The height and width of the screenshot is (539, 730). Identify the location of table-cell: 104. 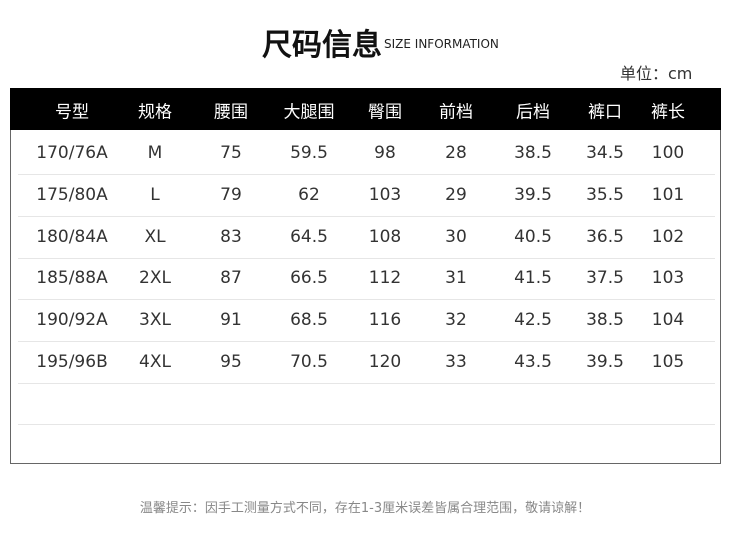
(668, 320).